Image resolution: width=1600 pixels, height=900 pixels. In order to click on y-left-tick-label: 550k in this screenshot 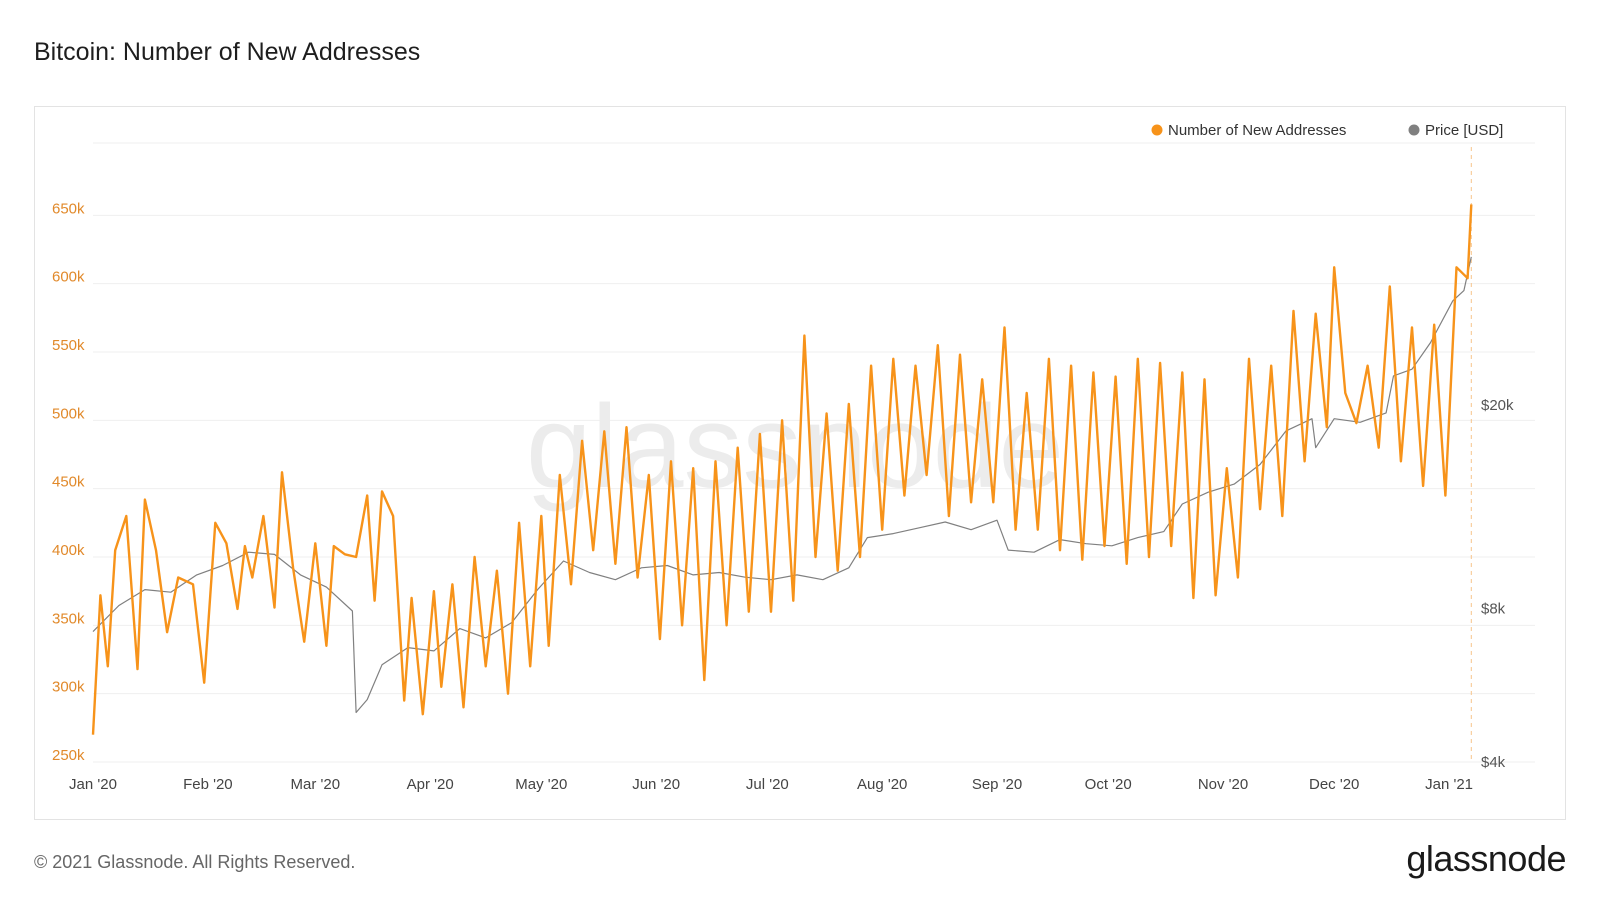, I will do `click(68, 345)`.